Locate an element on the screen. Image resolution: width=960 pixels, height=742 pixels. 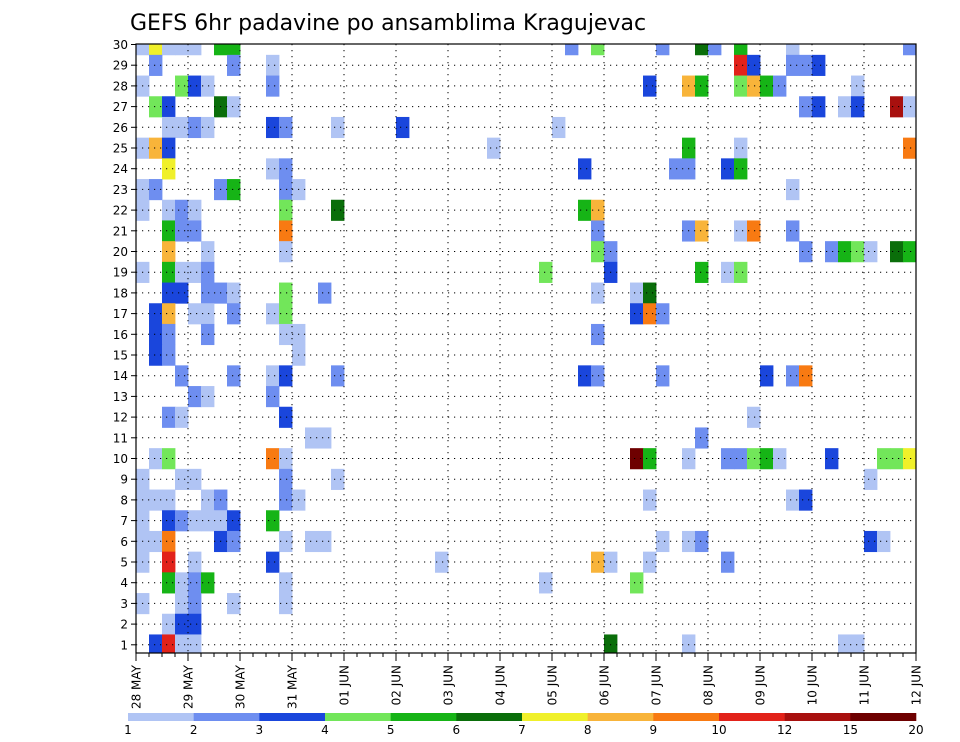
y-tick-label: 27 is located at coordinates (120, 107).